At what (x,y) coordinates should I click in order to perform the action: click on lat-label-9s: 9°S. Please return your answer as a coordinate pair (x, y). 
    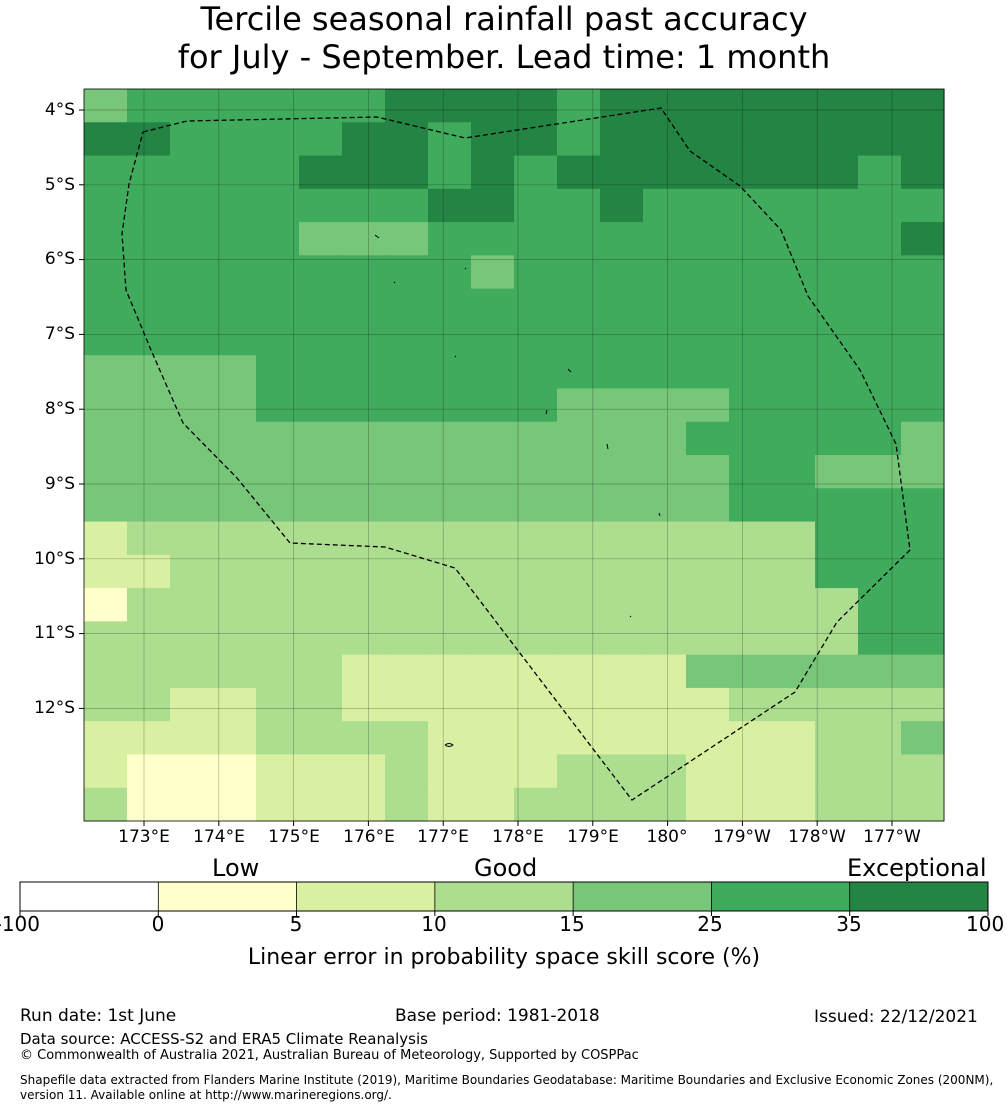
    Looking at the image, I should click on (59, 484).